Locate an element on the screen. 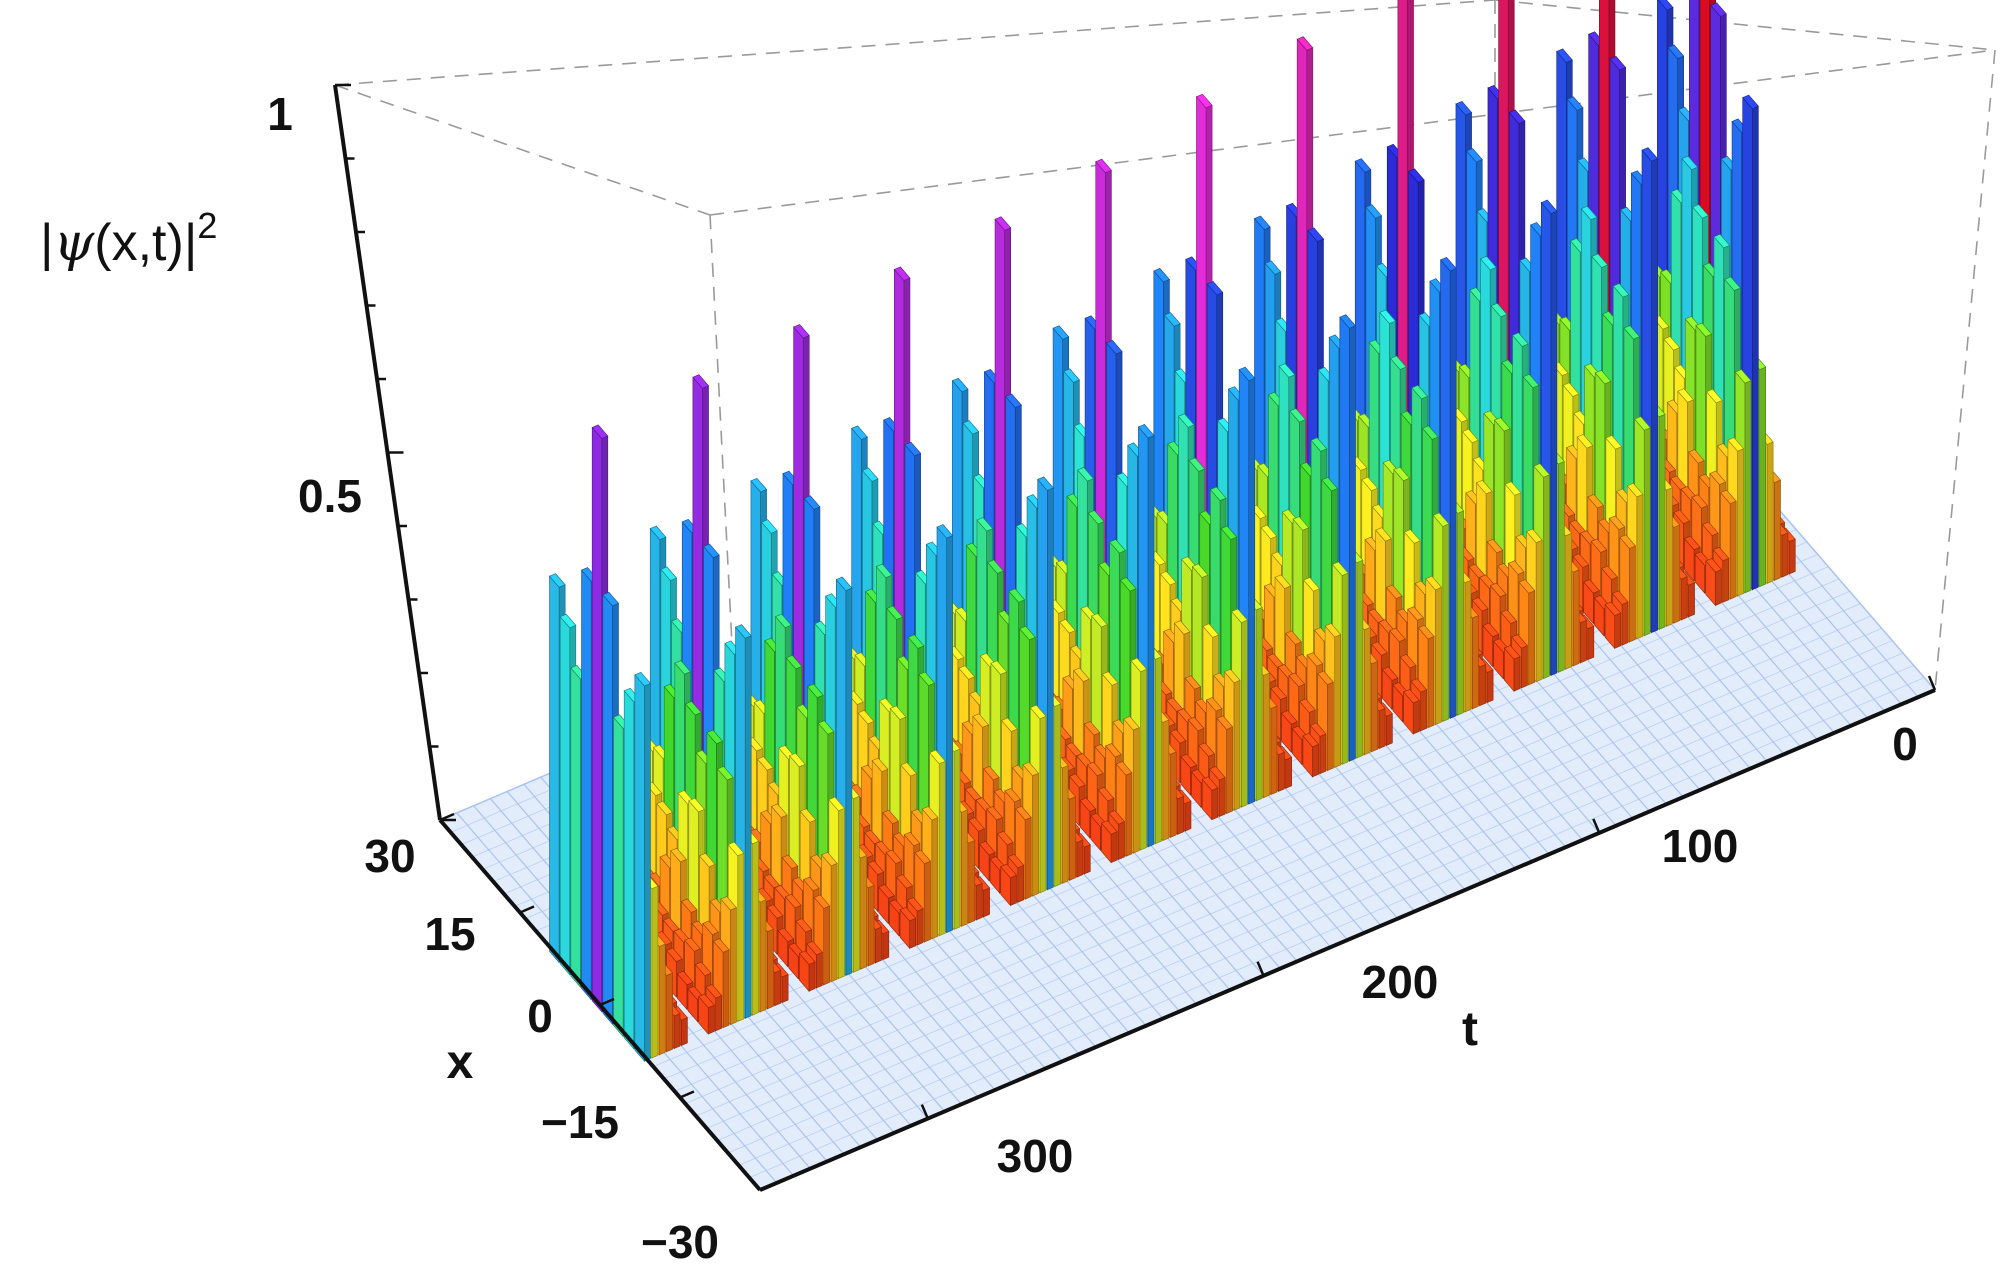 This screenshot has height=1275, width=2000. z-title-sup: 2 is located at coordinates (207, 225).